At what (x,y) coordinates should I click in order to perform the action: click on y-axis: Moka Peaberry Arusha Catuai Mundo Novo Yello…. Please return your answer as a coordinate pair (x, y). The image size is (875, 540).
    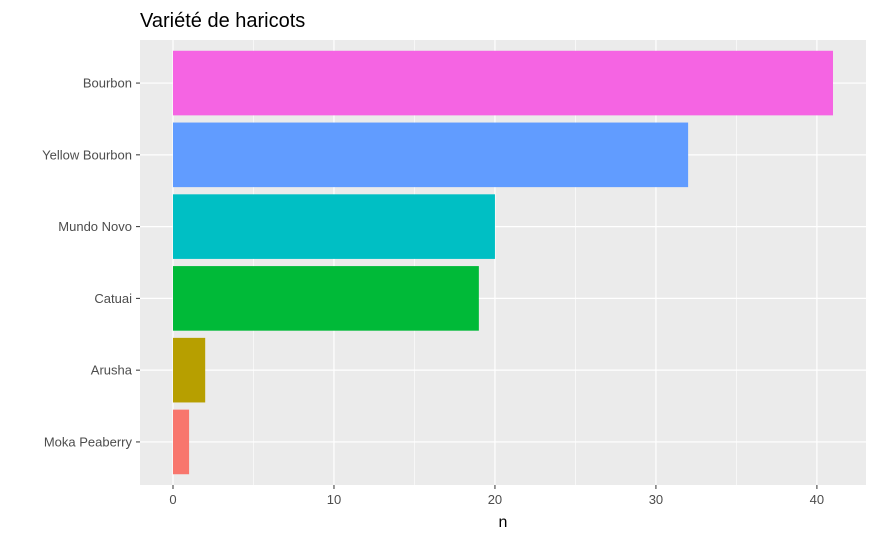
    Looking at the image, I should click on (91, 262).